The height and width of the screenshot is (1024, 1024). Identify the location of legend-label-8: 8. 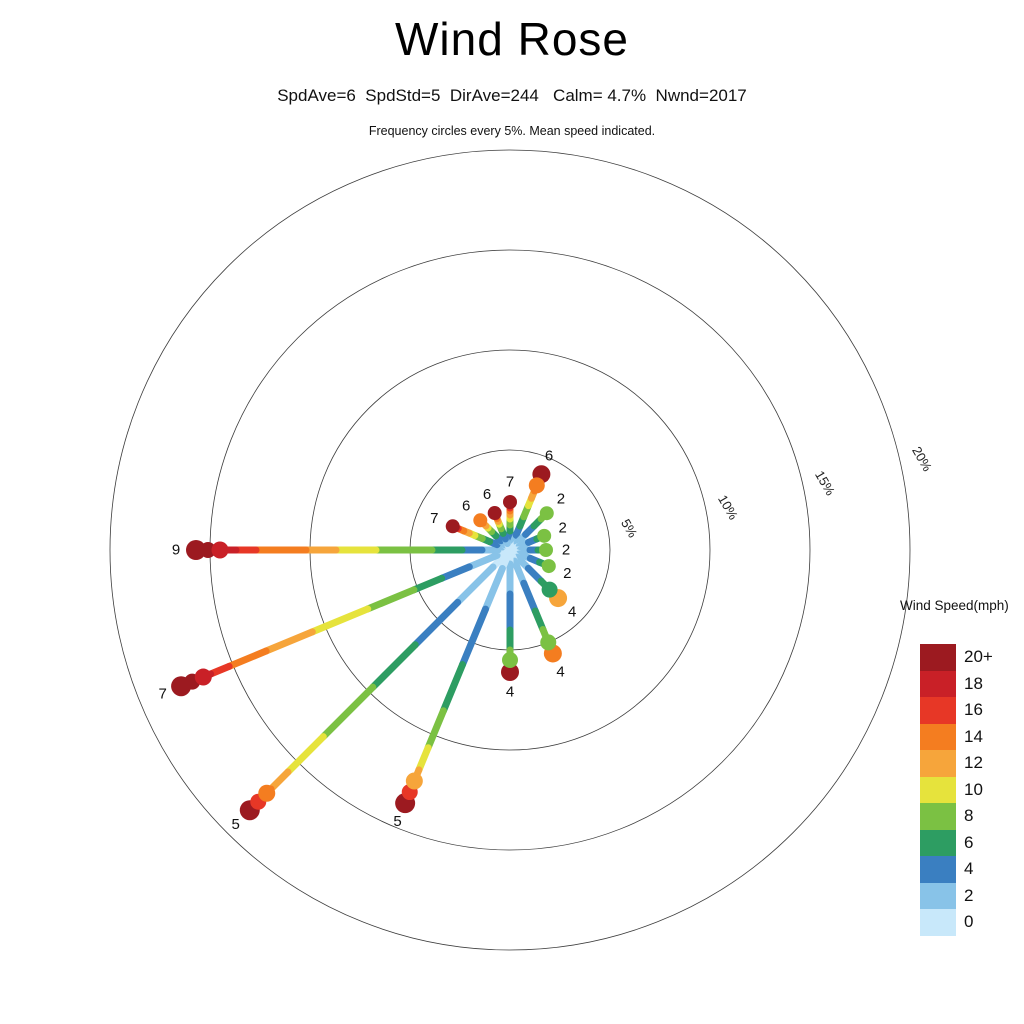
(969, 815).